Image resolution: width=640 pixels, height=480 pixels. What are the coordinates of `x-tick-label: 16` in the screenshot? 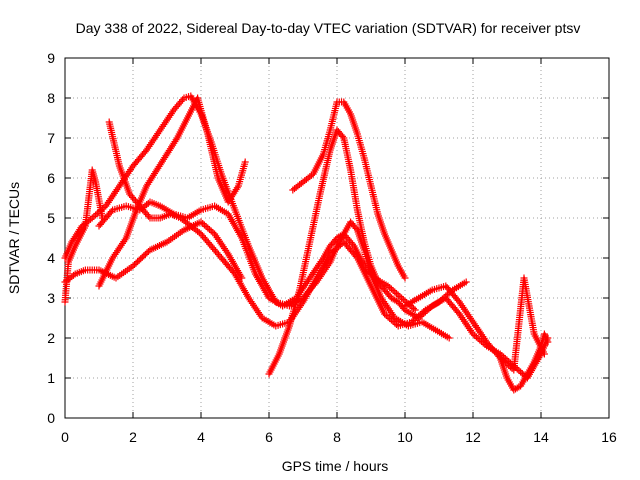 It's located at (609, 437).